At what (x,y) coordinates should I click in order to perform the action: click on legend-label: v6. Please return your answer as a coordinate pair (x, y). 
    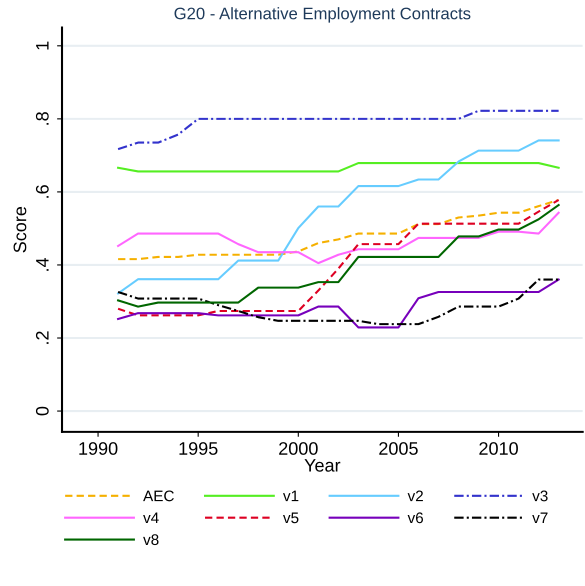
    Looking at the image, I should click on (416, 518).